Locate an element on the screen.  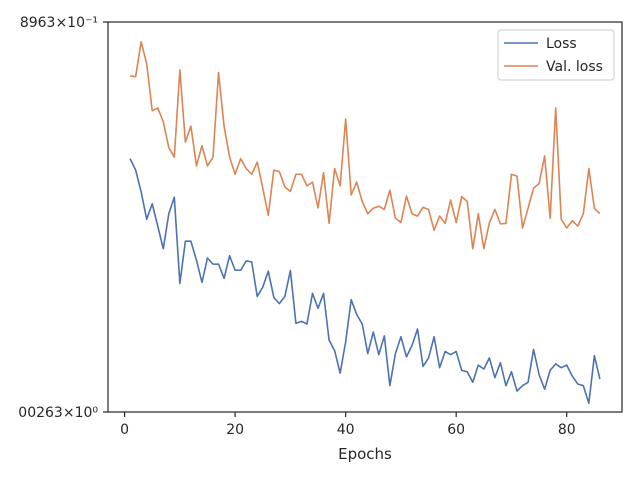
x-tick-label: 60 is located at coordinates (456, 430).